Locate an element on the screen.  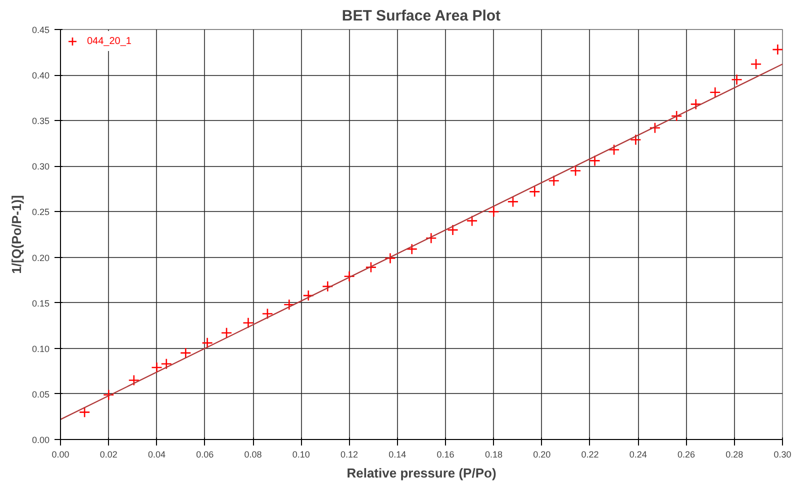
y-tick-label: 0.00 is located at coordinates (41, 440).